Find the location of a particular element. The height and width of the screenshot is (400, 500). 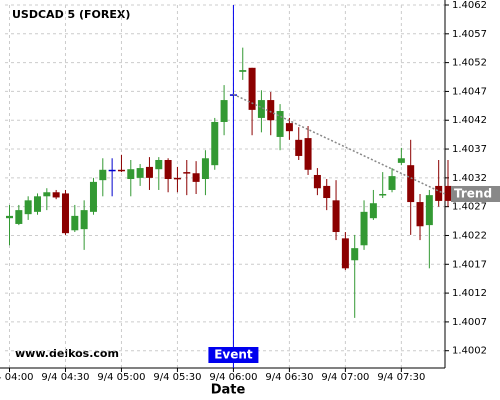

trend-tag is located at coordinates (475, 193).